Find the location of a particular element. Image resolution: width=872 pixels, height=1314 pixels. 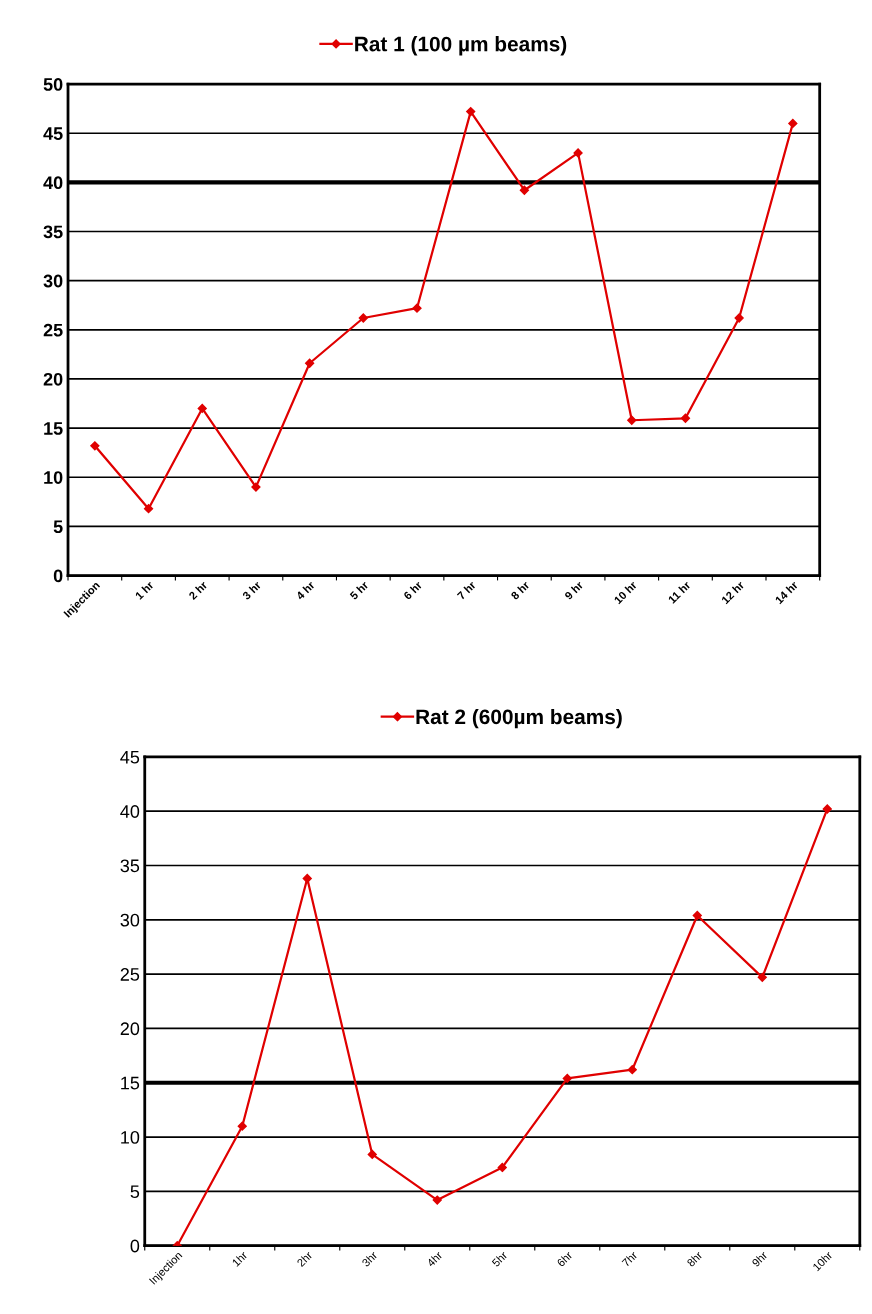

x-tick-label: 8hr is located at coordinates (694, 1259).